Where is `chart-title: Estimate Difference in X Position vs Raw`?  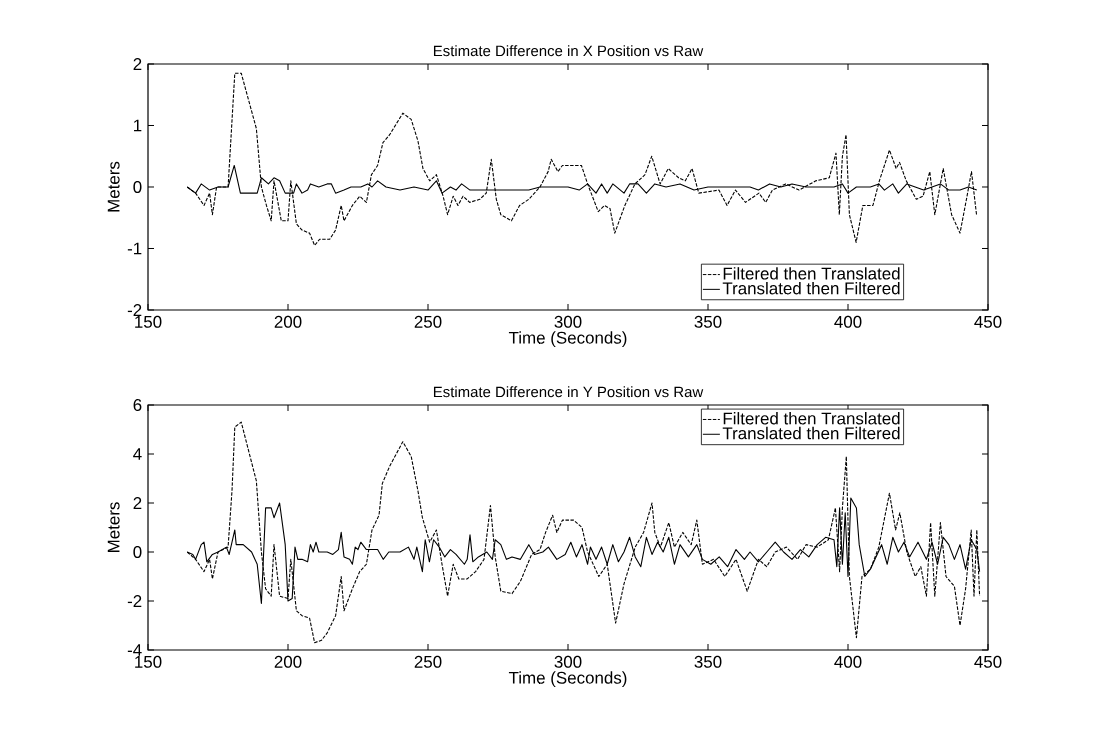
chart-title: Estimate Difference in X Position vs Raw is located at coordinates (568, 51).